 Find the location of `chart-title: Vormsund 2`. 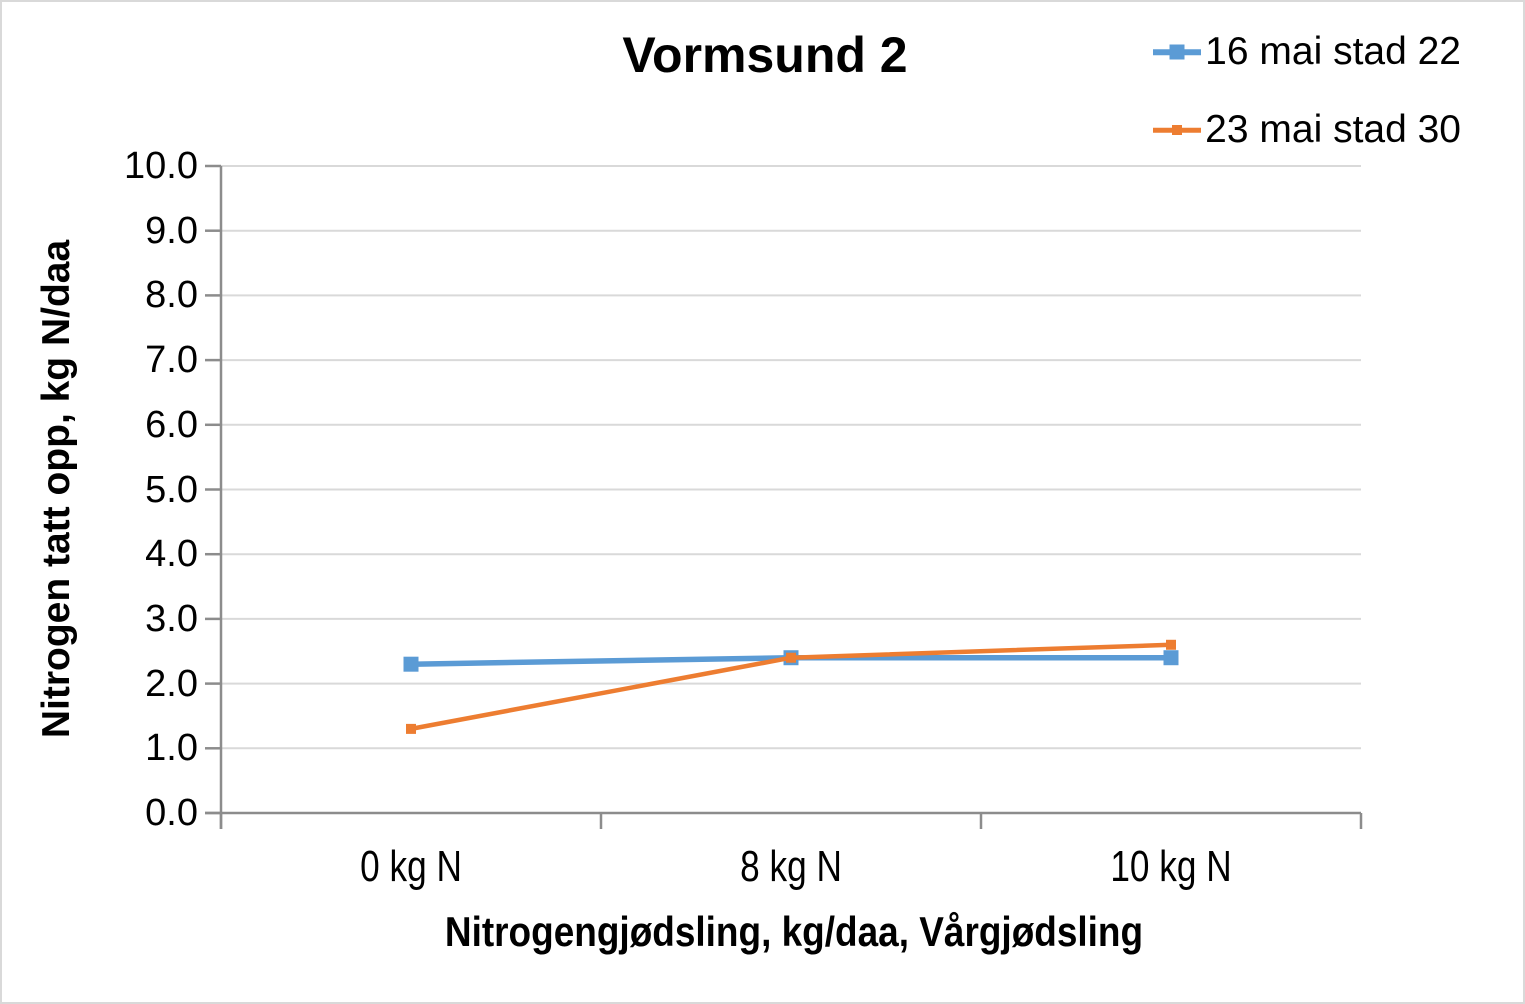

chart-title: Vormsund 2 is located at coordinates (765, 55).